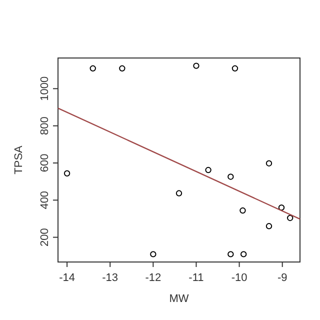  Describe the element at coordinates (45, 88) in the screenshot. I see `y-tick-label: 1000` at that location.